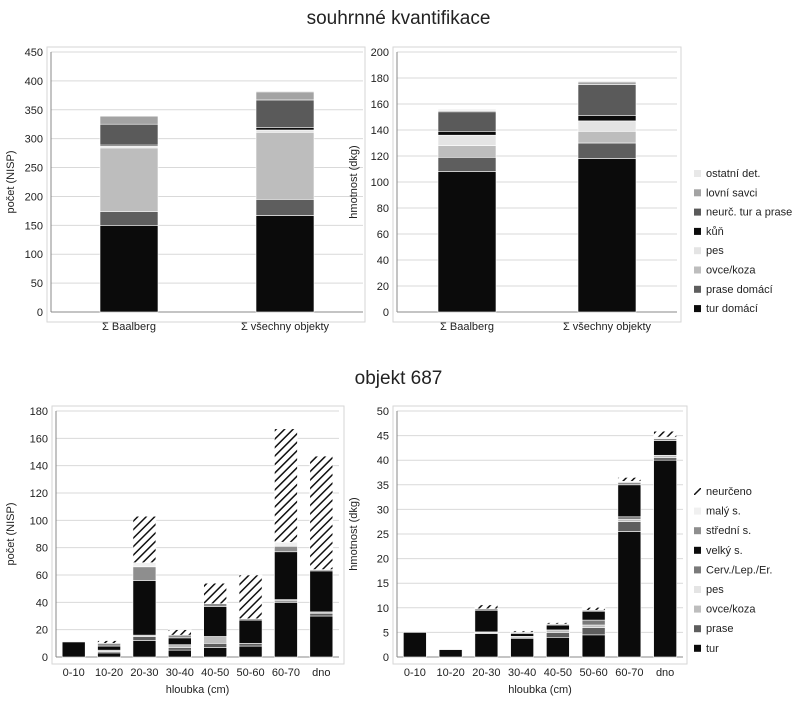 This screenshot has width=797, height=701. Describe the element at coordinates (467, 242) in the screenshot. I see `bar-segment-tur-domaci-sum-baalberg` at that location.